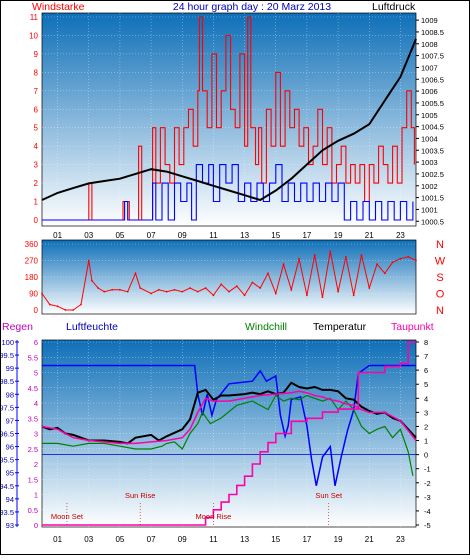 The height and width of the screenshot is (560, 470). Describe the element at coordinates (412, 327) in the screenshot. I see `taupunkt-label: Taupunkt` at that location.